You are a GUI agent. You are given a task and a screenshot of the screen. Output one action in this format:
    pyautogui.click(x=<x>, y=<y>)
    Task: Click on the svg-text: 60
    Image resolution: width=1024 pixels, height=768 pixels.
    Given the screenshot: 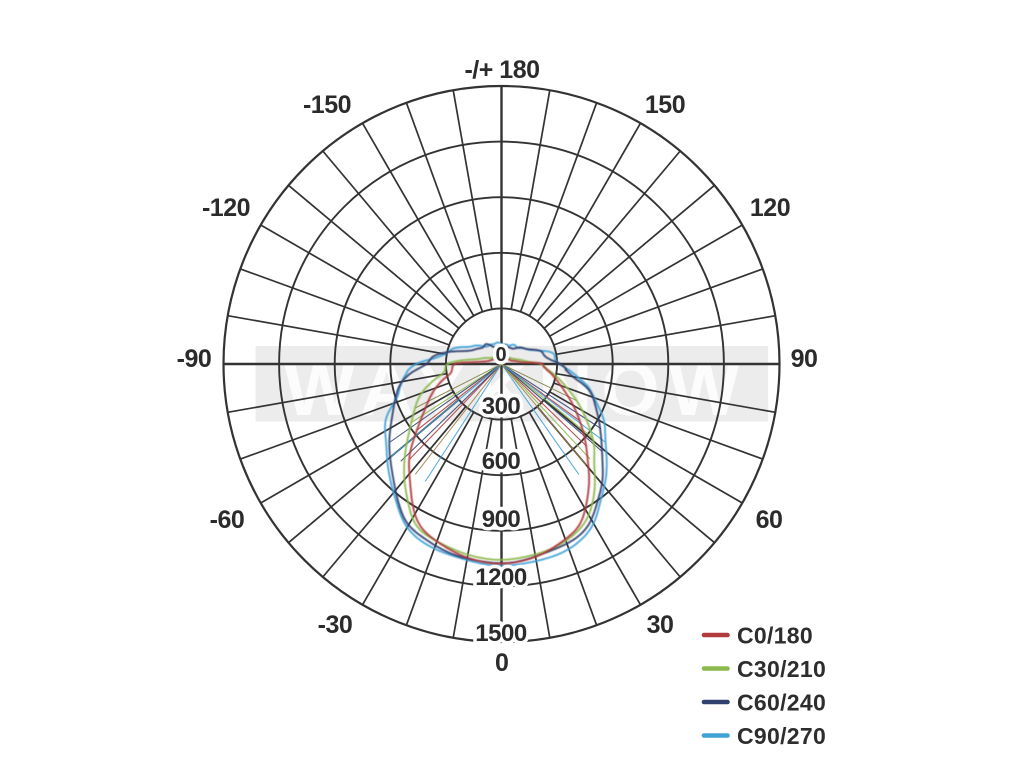 What is the action you would take?
    pyautogui.click(x=769, y=520)
    